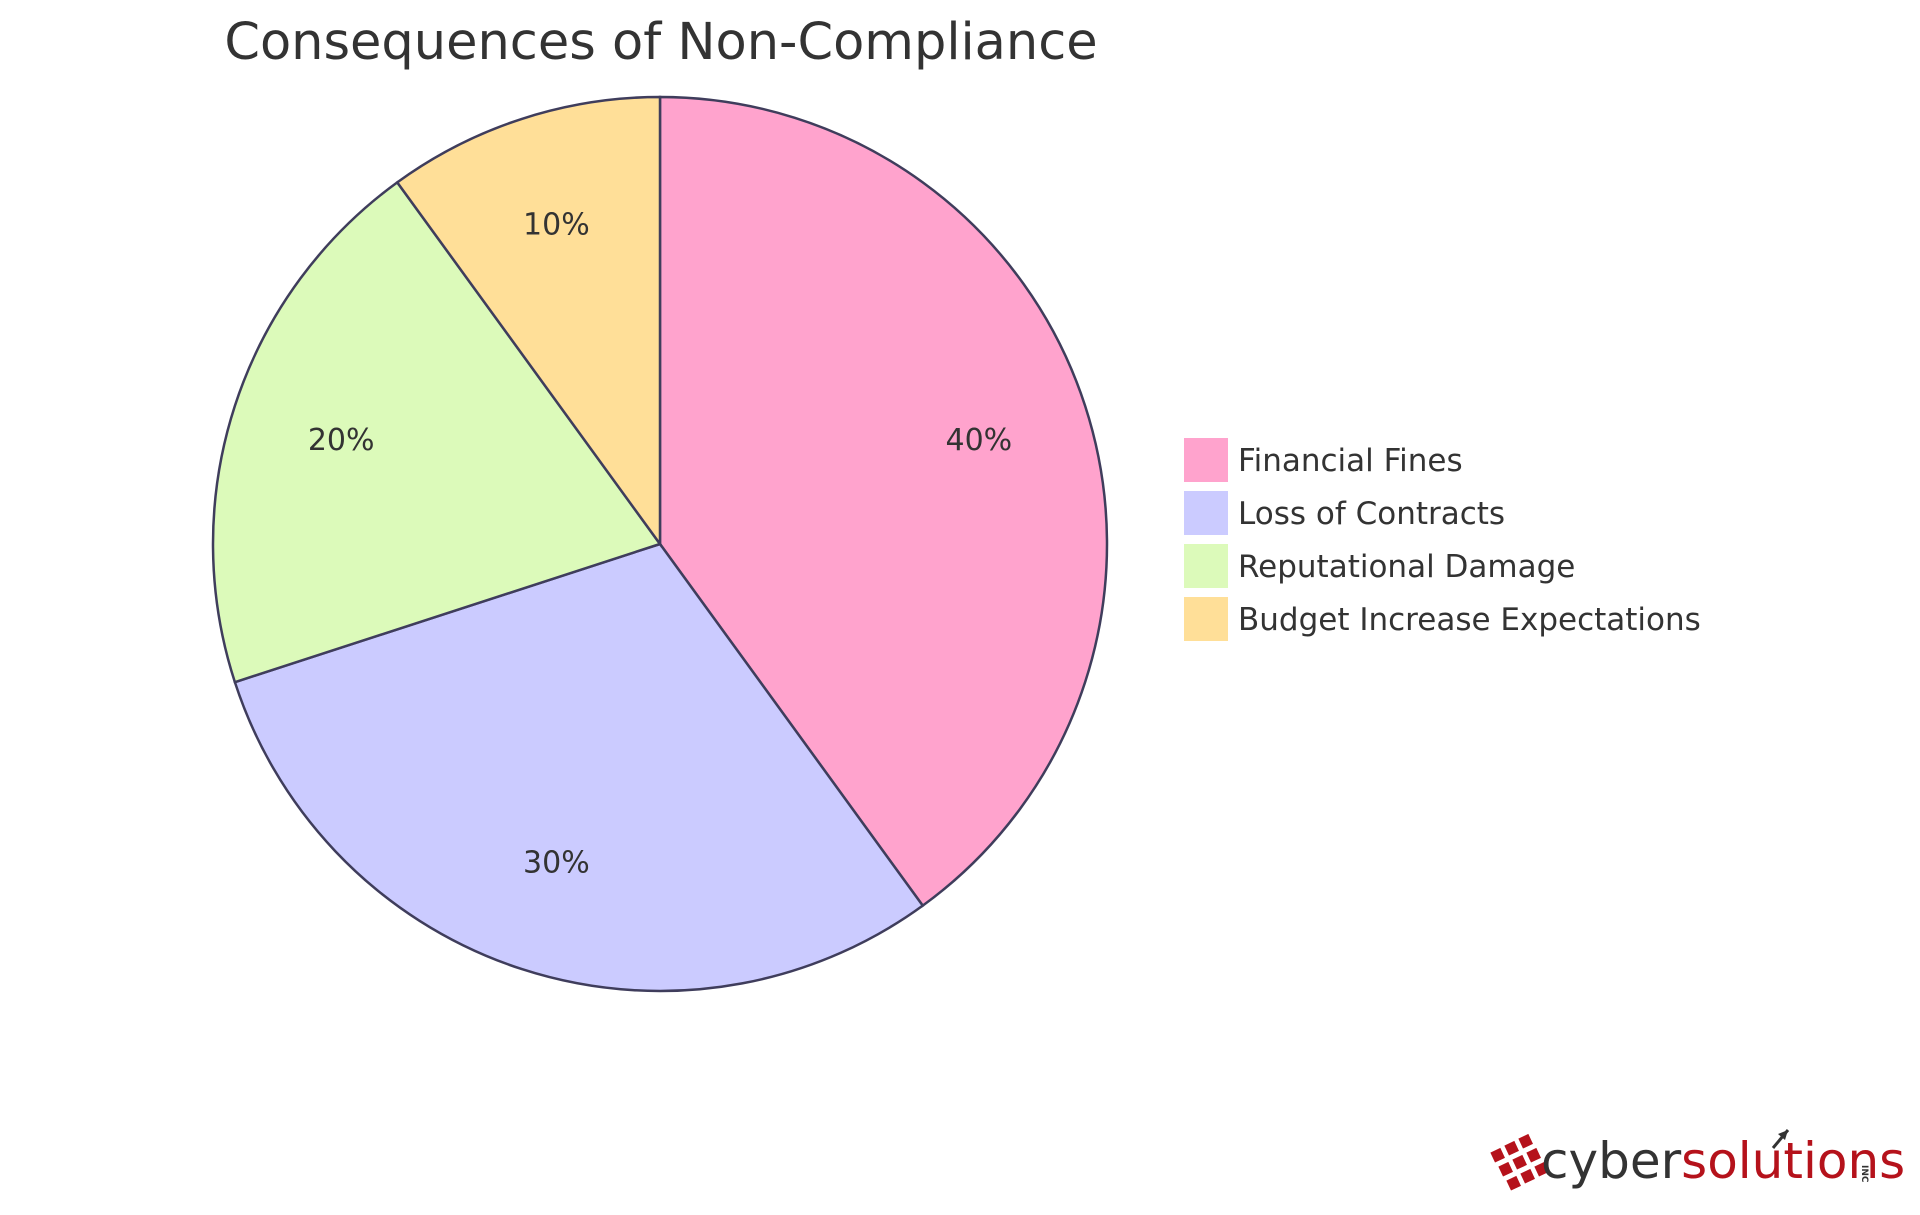 The width and height of the screenshot is (1920, 1215). What do you see at coordinates (1371, 514) in the screenshot?
I see `legend-label: Loss of Contracts` at bounding box center [1371, 514].